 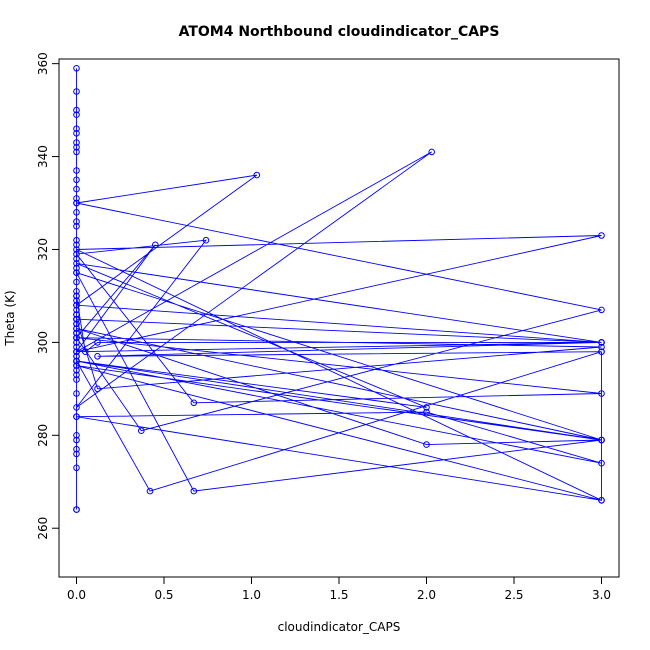 What do you see at coordinates (339, 32) in the screenshot?
I see `chart-title: ATOM4 Northbound cloudindicator_CAPS` at bounding box center [339, 32].